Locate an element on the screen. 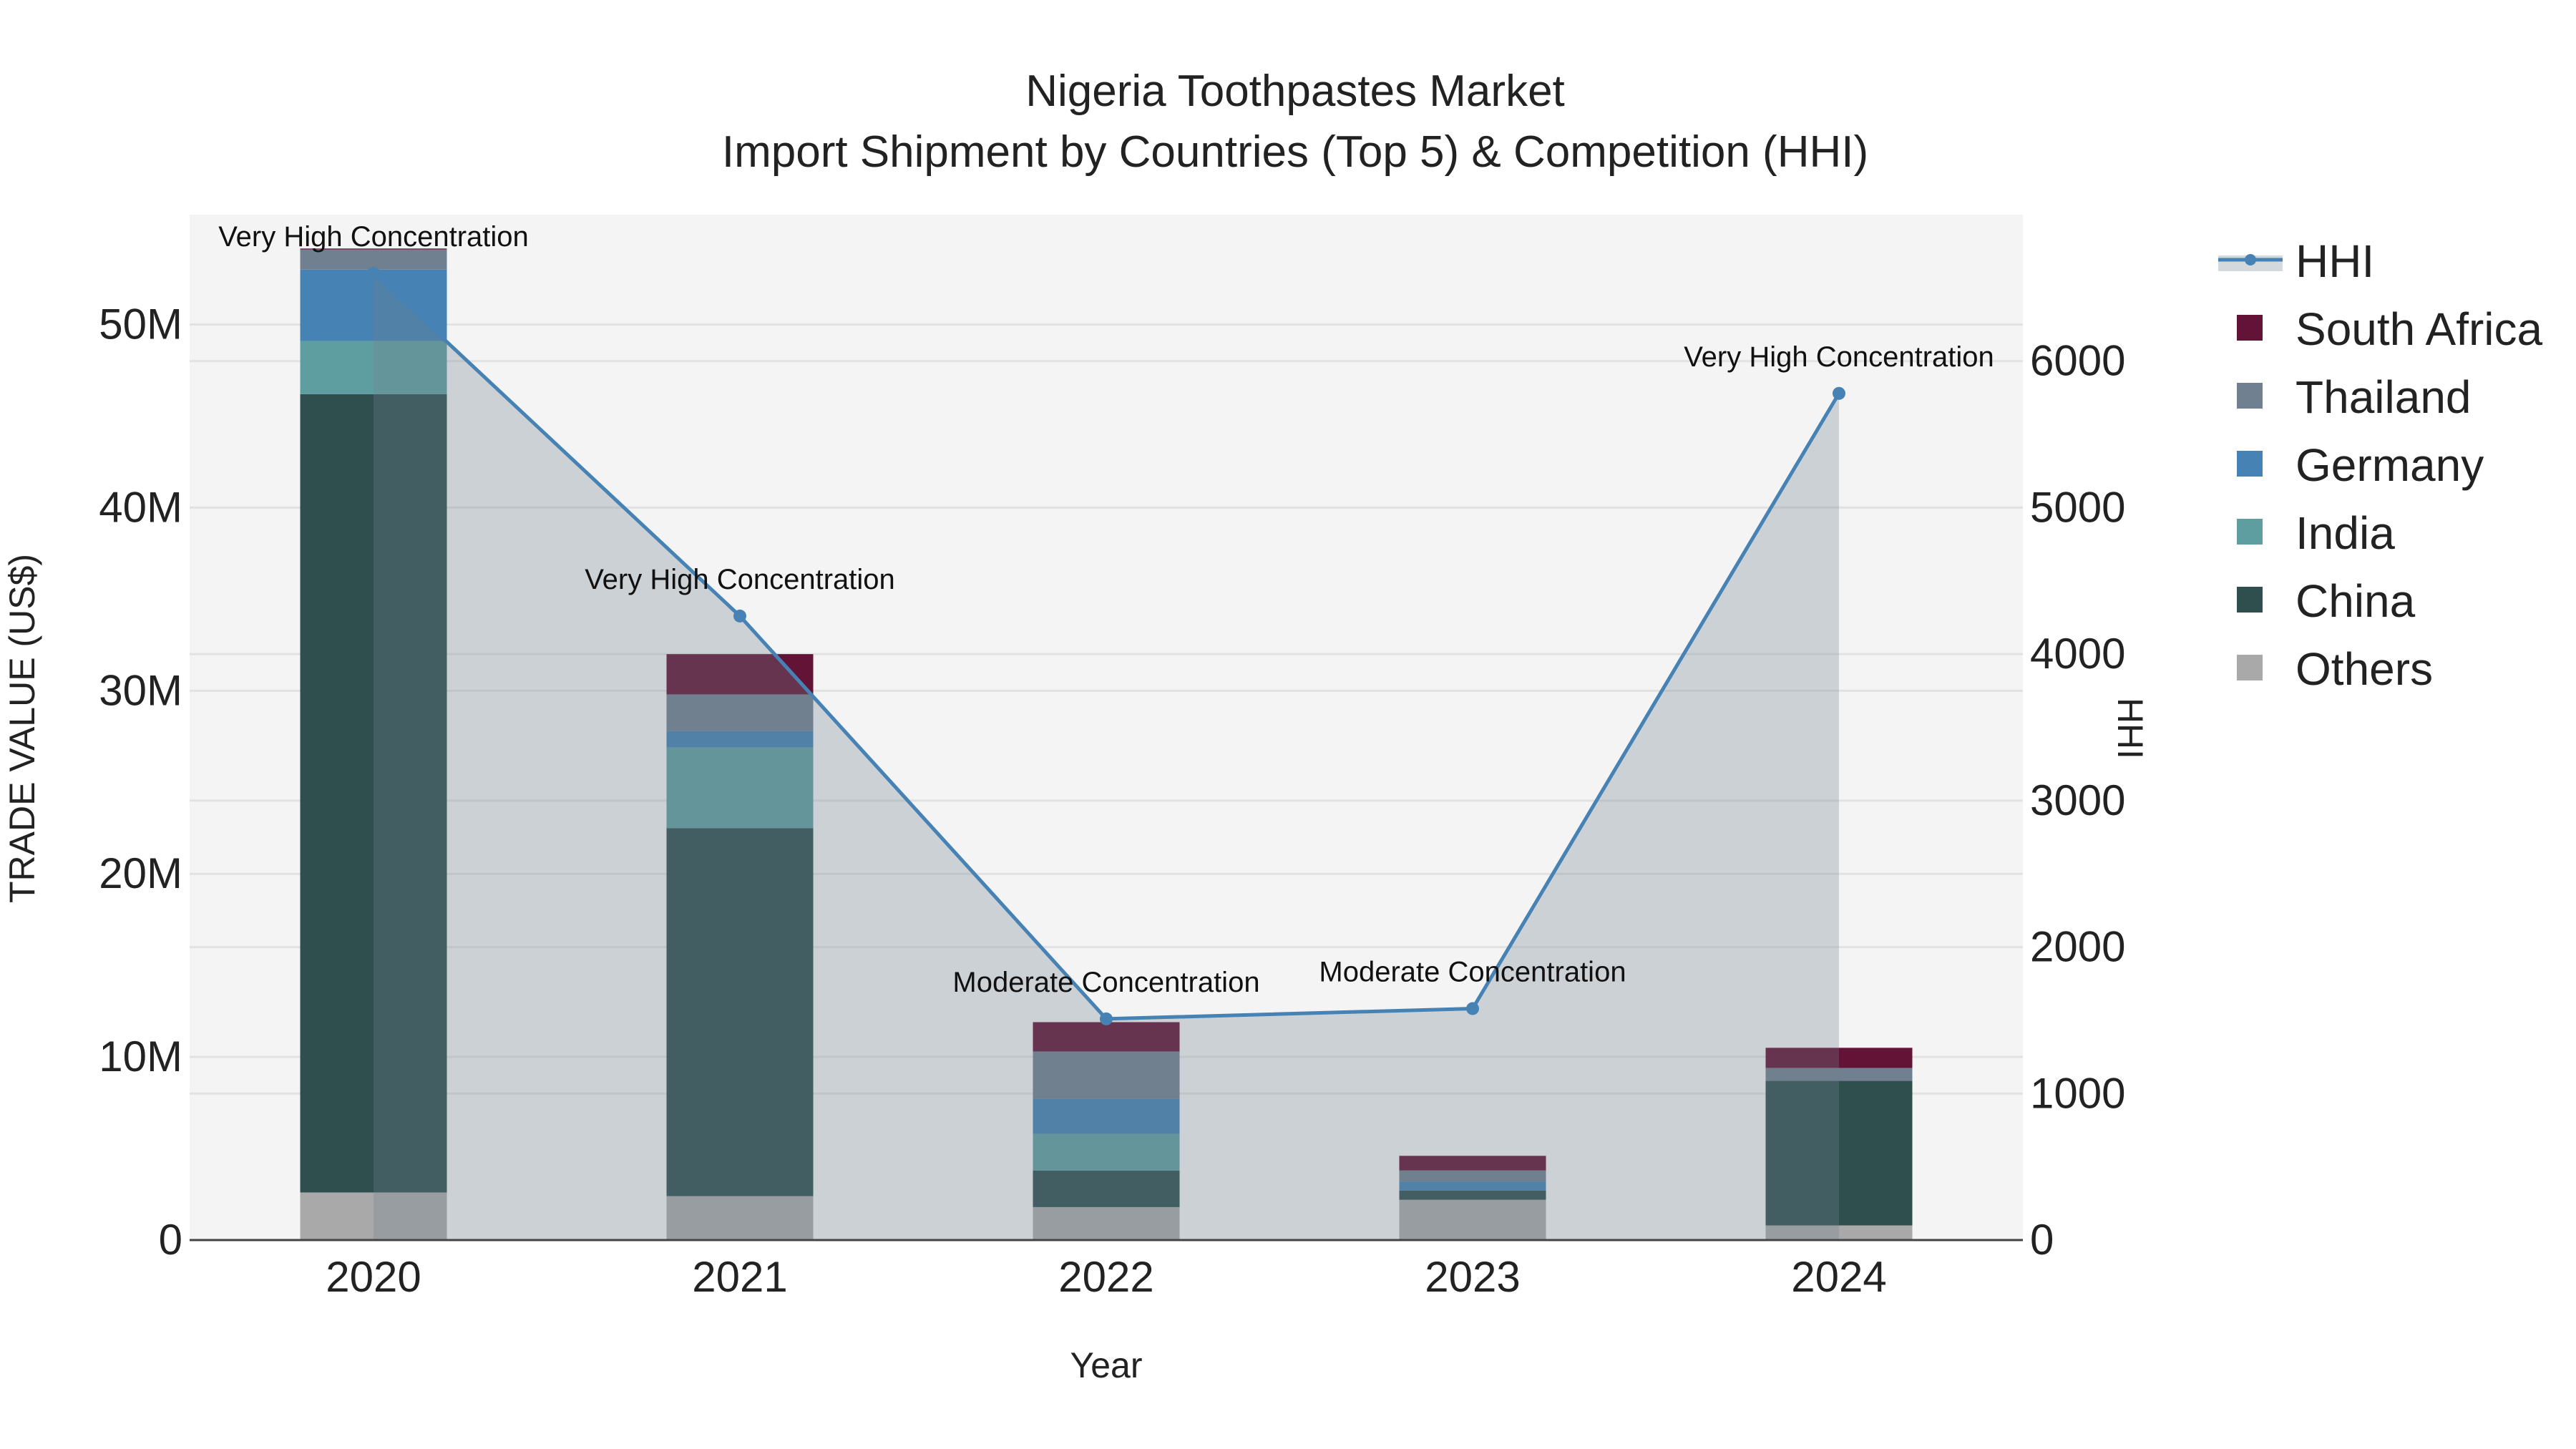 Image resolution: width=2576 pixels, height=1449 pixels. y2-tick-label: 5000 is located at coordinates (2077, 507).